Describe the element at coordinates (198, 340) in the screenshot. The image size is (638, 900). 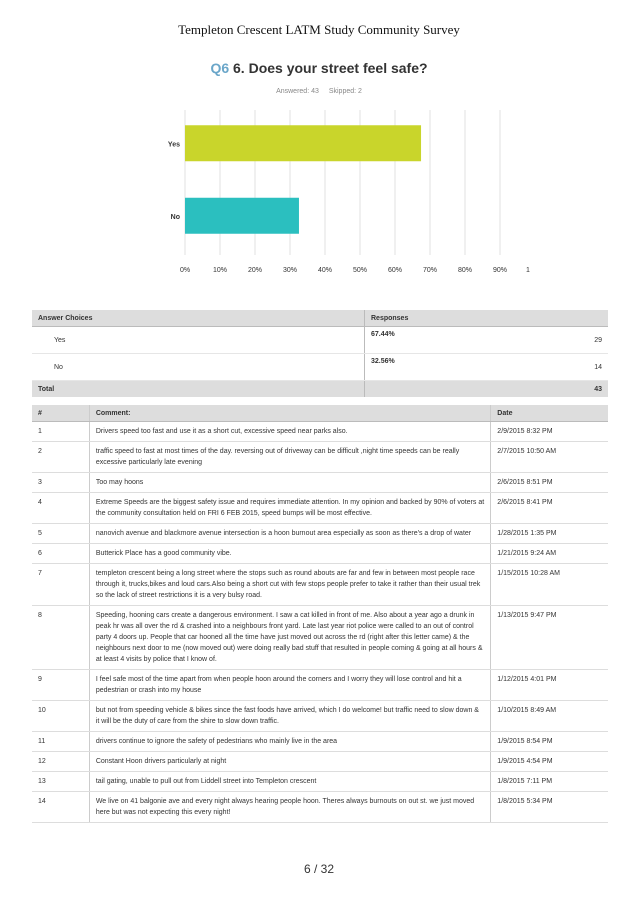
I see `answer-choice-label: Yes` at that location.